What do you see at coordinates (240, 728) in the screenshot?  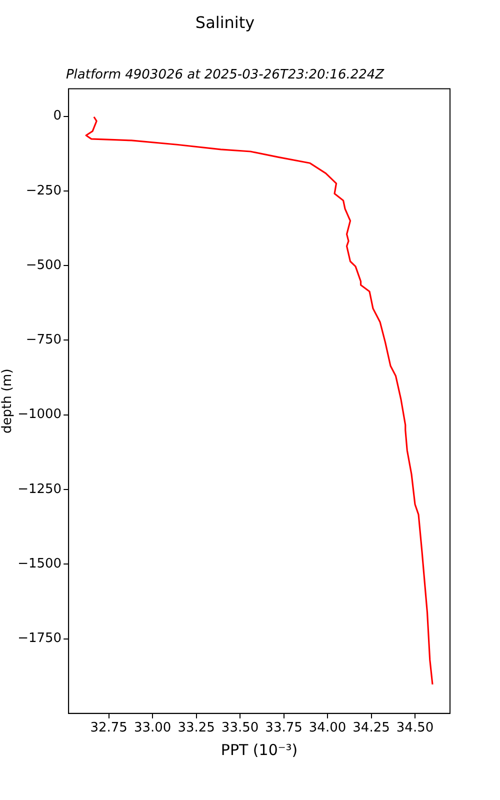 I see `x-tick-label: 33.50` at bounding box center [240, 728].